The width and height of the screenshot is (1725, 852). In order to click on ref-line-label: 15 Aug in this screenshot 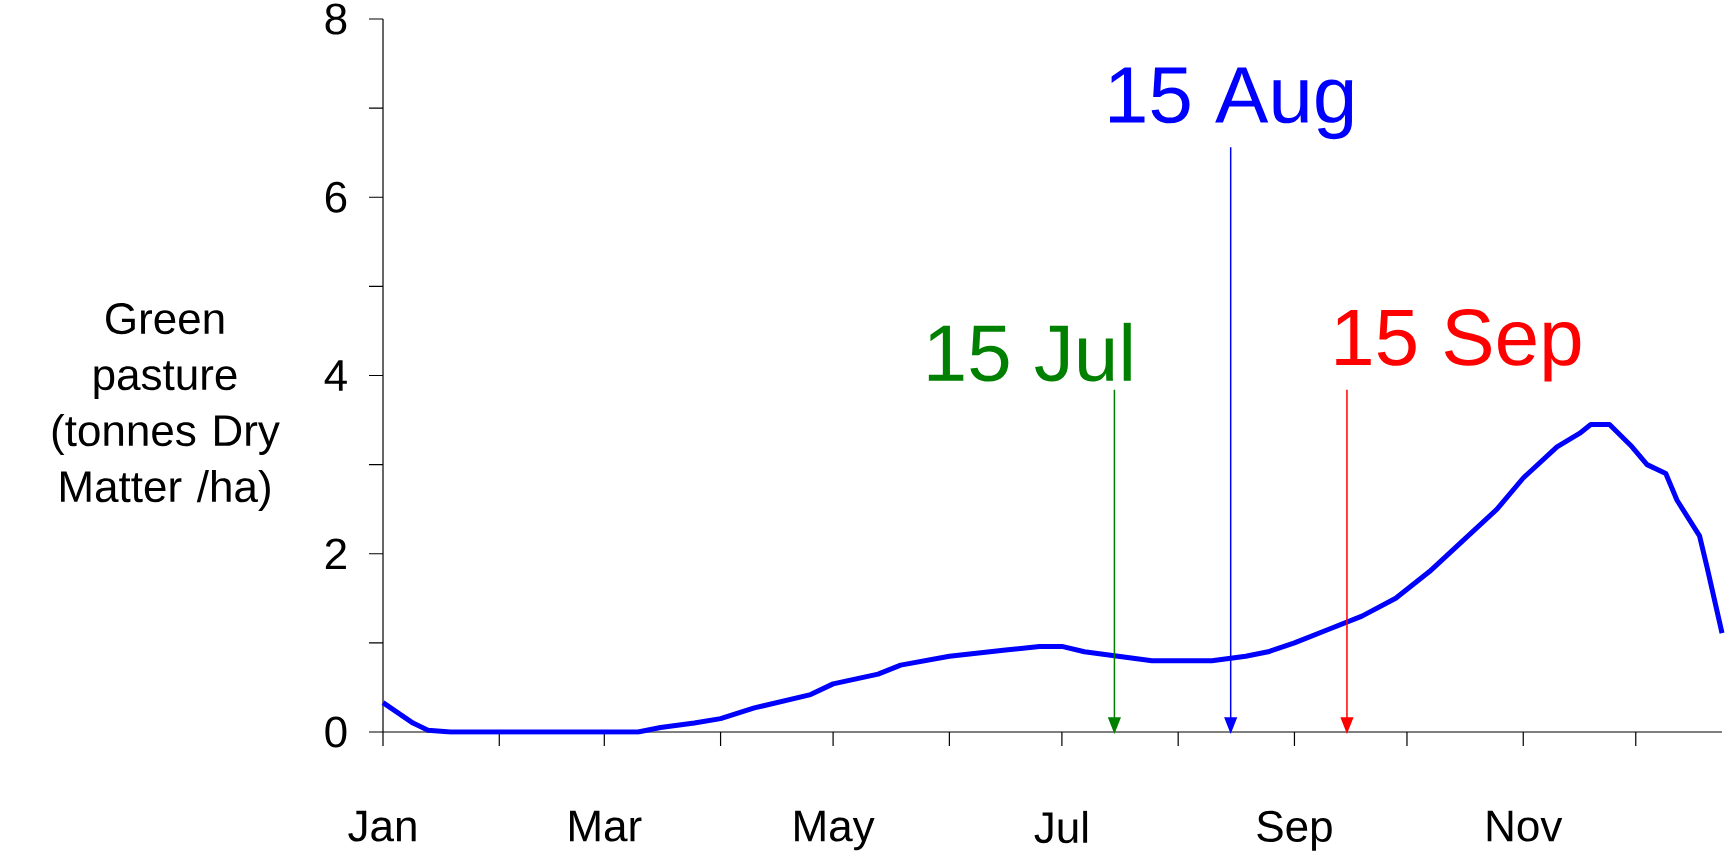, I will do `click(1231, 103)`.